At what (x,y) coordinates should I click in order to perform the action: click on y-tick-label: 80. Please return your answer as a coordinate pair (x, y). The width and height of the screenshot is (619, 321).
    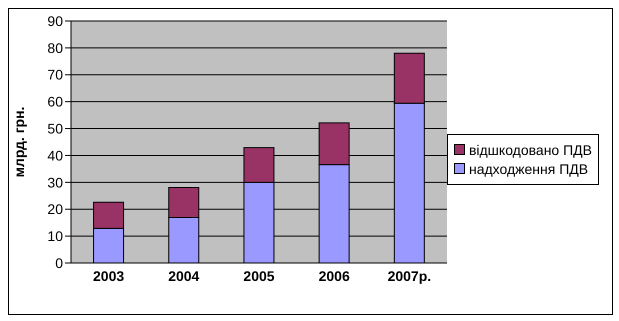
    Looking at the image, I should click on (55, 48).